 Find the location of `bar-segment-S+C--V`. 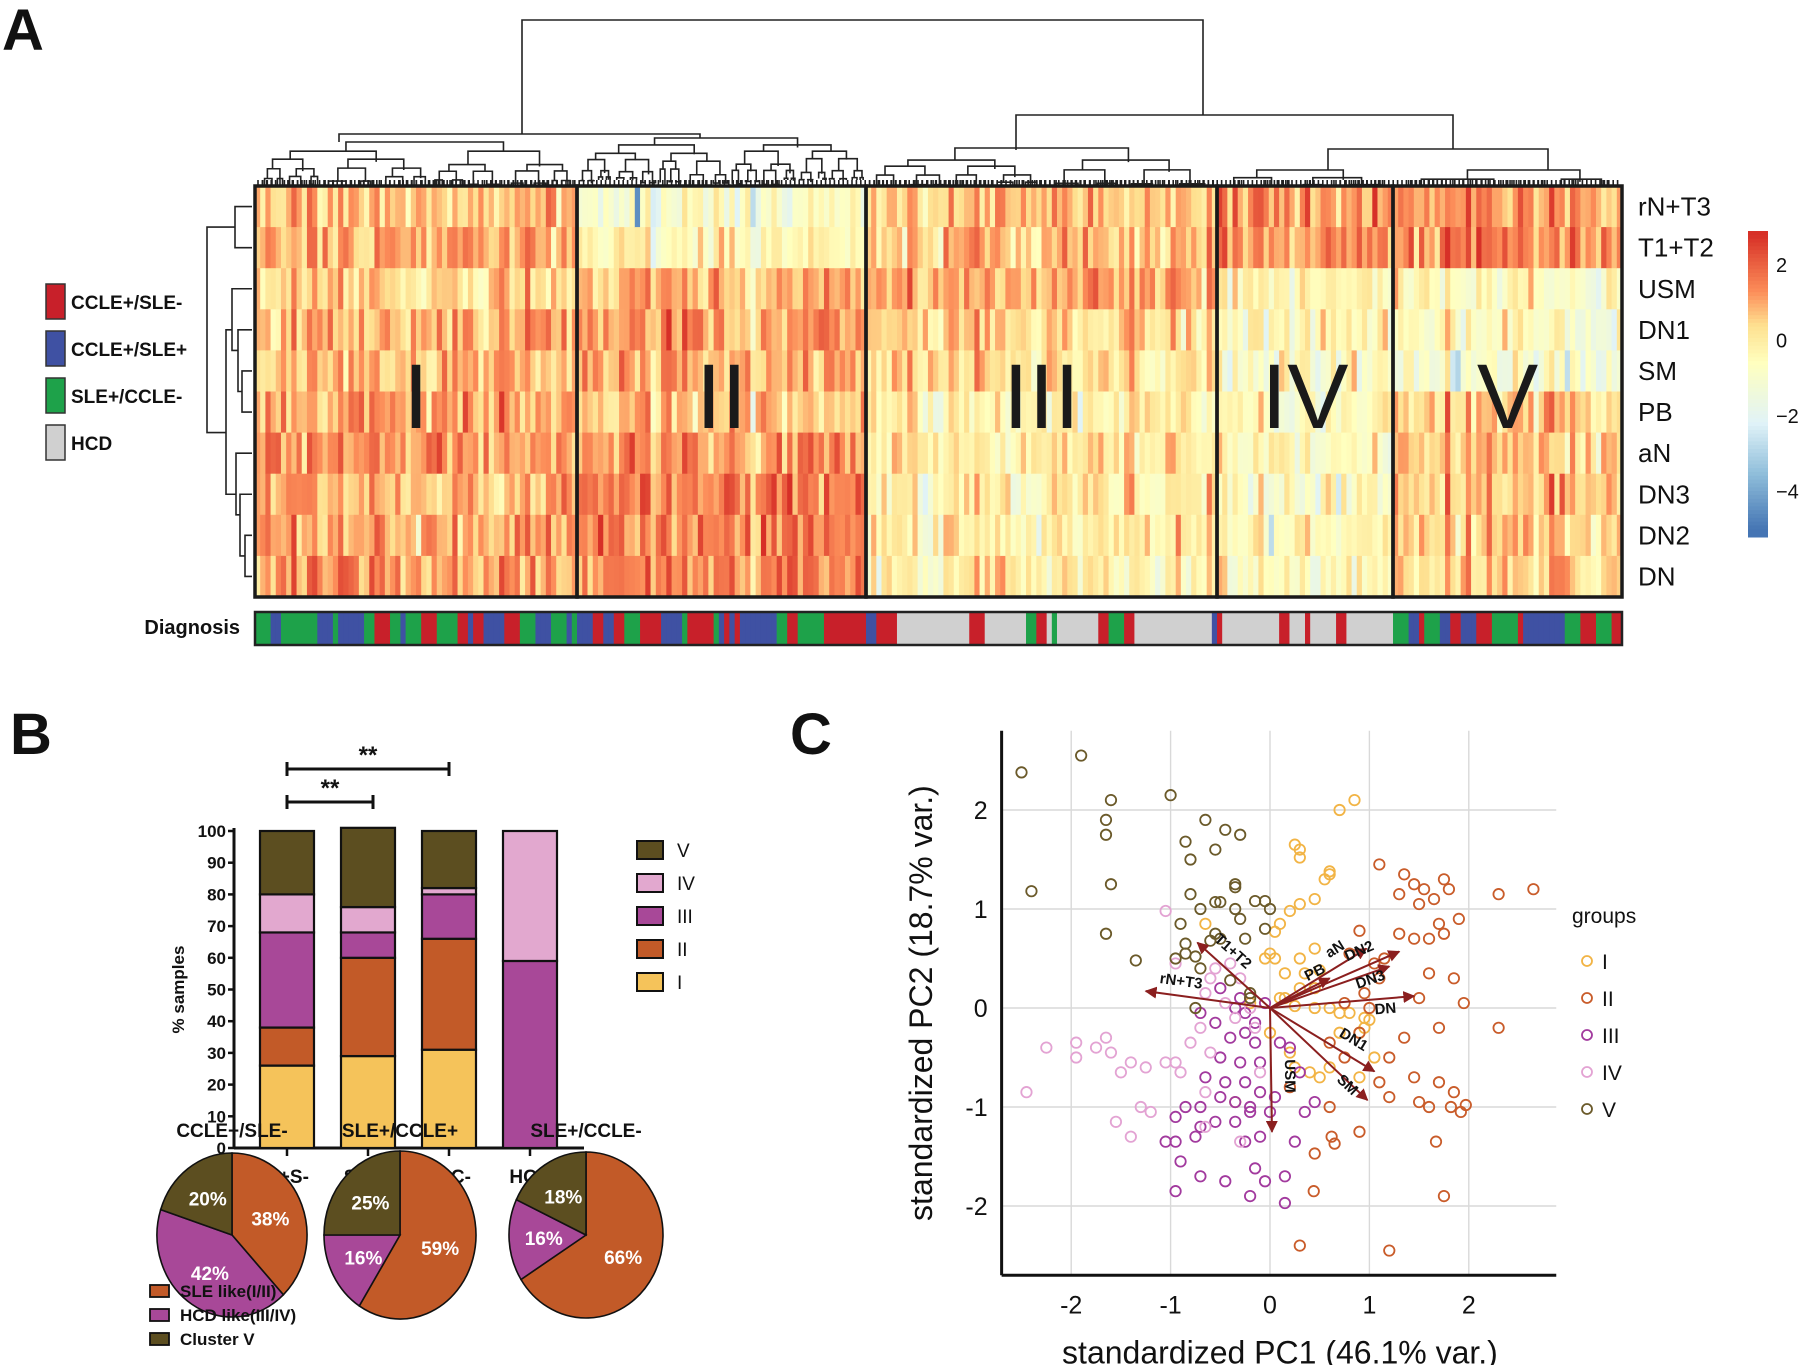

bar-segment-S+C--V is located at coordinates (449, 859).